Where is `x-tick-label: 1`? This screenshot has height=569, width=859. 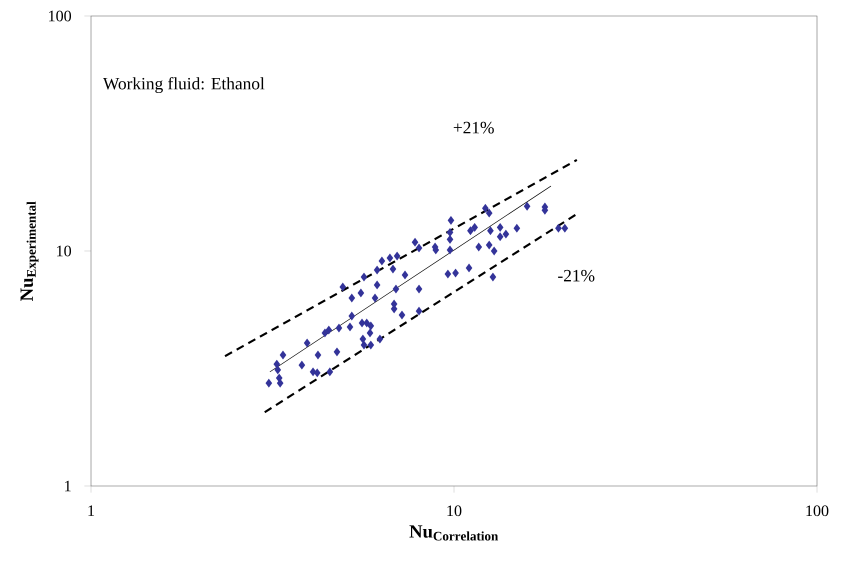
x-tick-label: 1 is located at coordinates (91, 510).